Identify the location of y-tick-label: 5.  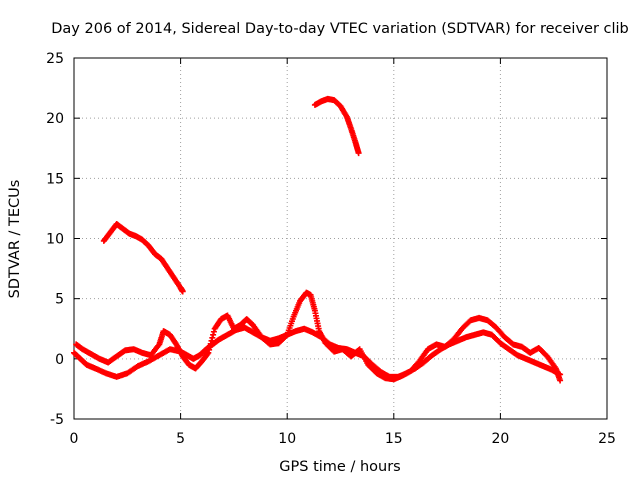
(59, 300).